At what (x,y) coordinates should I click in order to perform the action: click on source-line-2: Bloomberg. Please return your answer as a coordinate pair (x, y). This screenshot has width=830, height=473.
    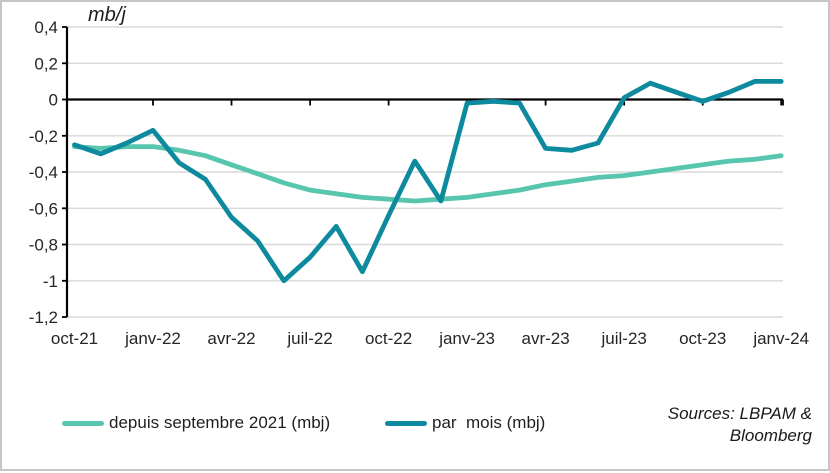
    Looking at the image, I should click on (770, 436).